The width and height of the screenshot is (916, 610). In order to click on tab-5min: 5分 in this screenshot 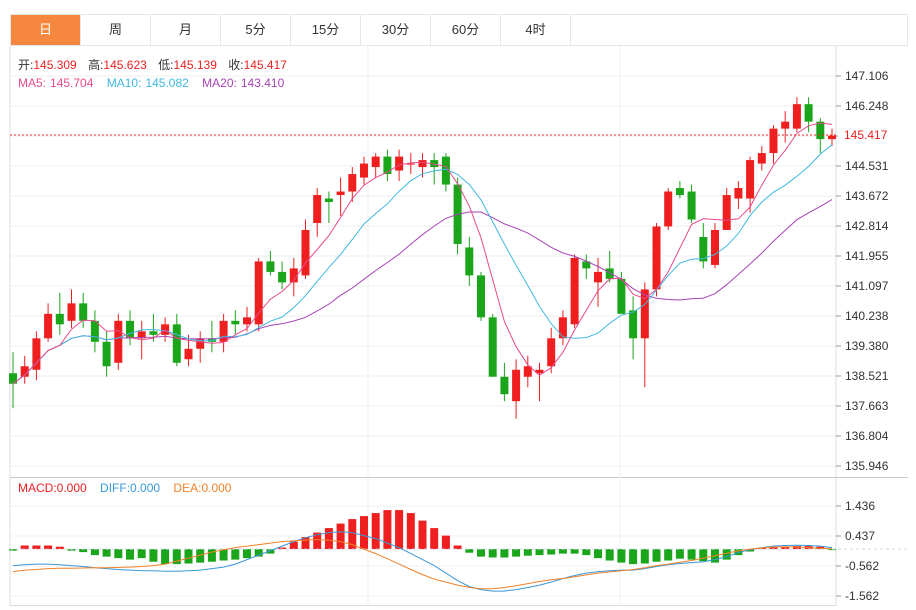, I will do `click(256, 30)`.